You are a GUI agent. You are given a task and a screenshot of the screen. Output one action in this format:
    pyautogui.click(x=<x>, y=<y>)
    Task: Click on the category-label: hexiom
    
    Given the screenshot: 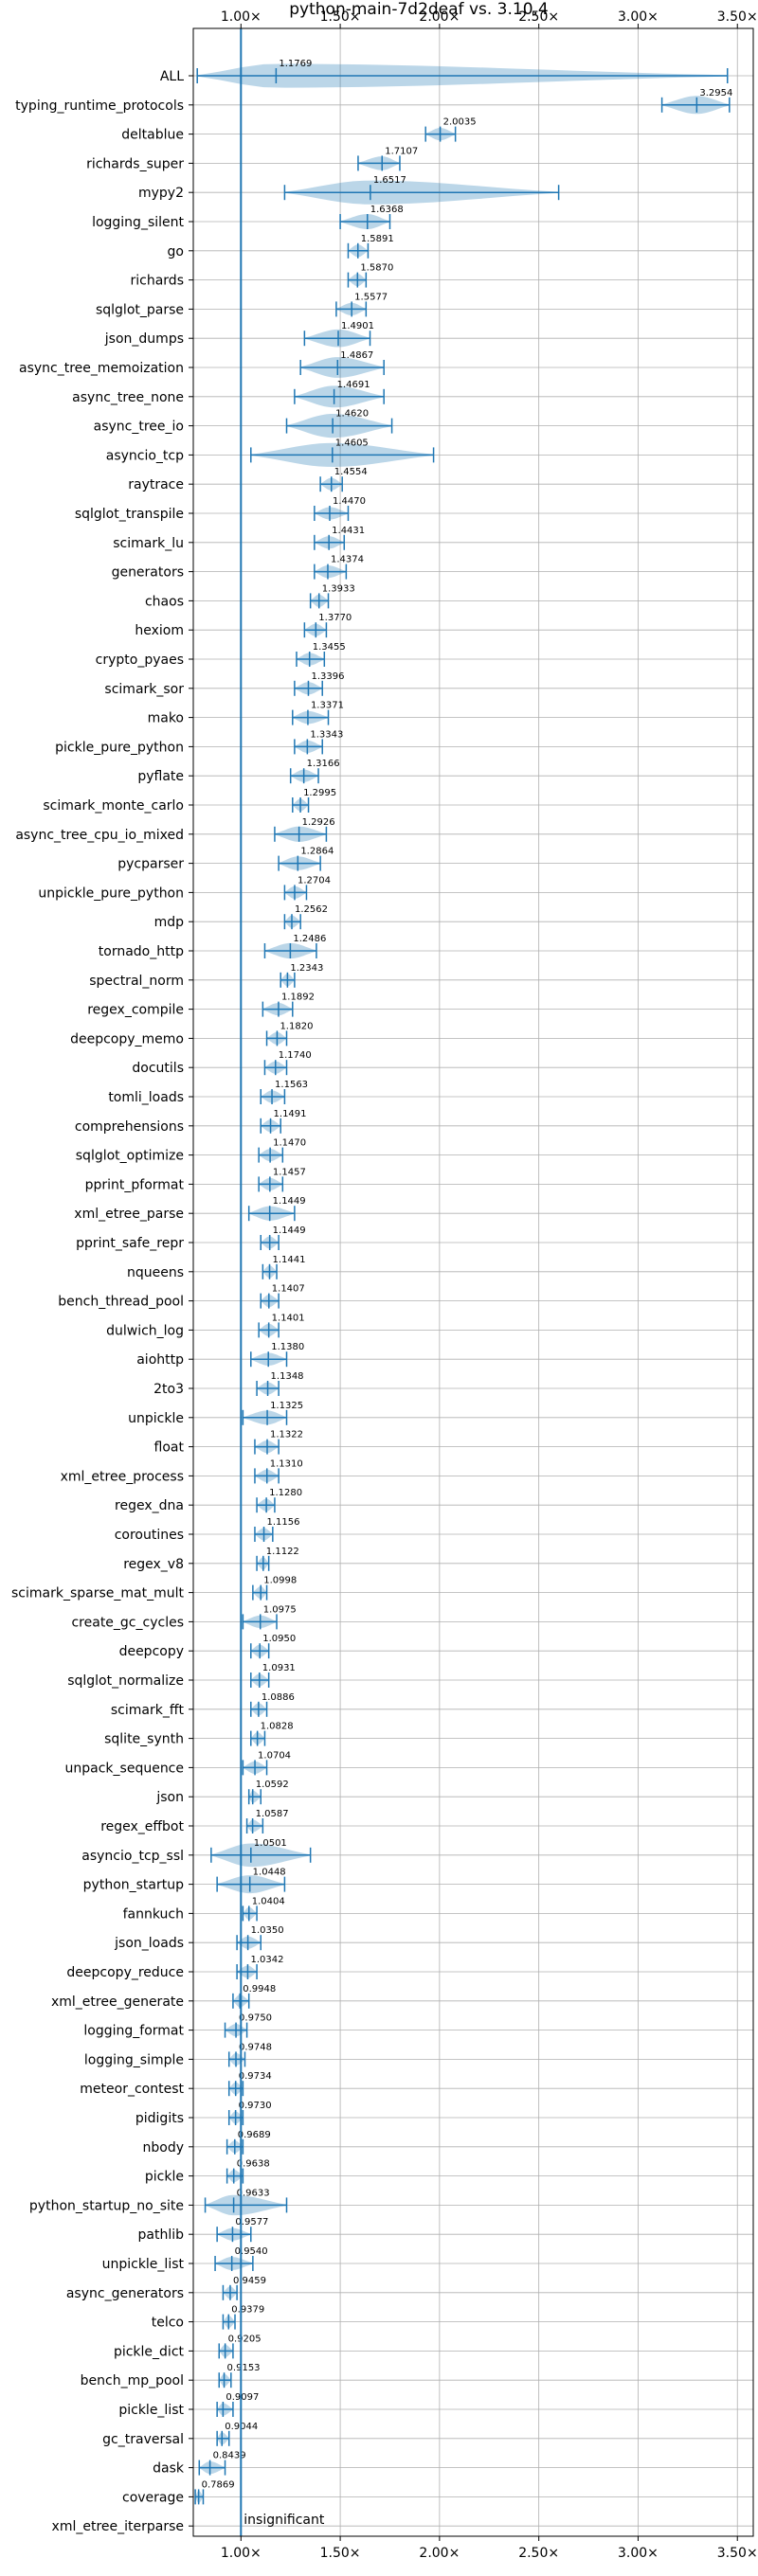 What is the action you would take?
    pyautogui.click(x=159, y=630)
    